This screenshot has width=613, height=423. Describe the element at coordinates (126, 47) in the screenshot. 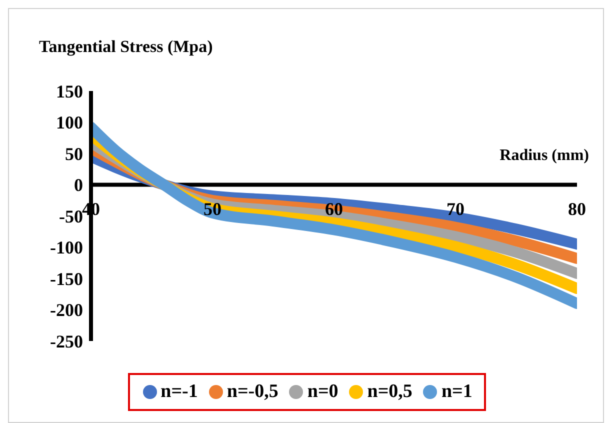

I see `chart-title: Tangential Stress (Mpa)` at that location.